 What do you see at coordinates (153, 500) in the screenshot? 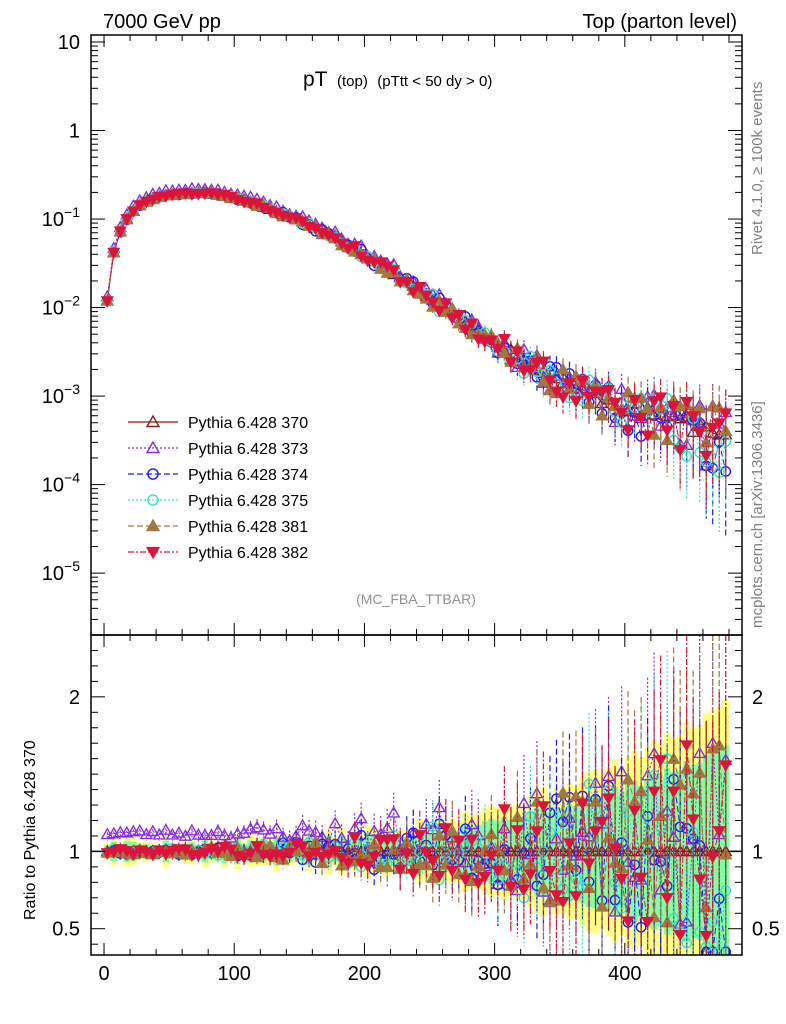
I see `legend-marker` at bounding box center [153, 500].